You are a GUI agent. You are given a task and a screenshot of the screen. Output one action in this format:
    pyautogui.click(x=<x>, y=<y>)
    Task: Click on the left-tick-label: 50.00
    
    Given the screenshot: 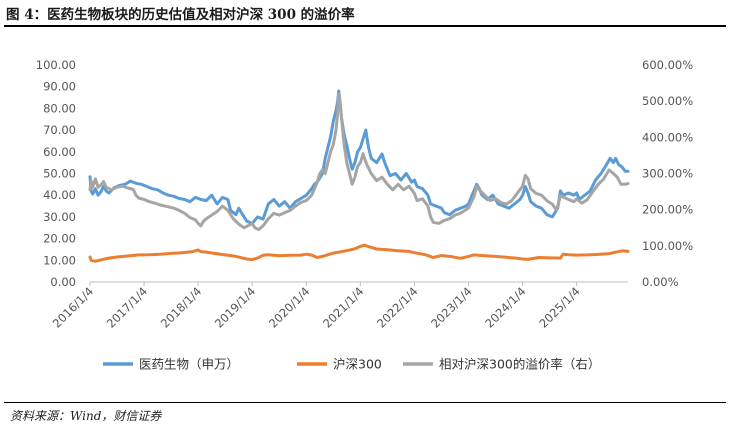 What is the action you would take?
    pyautogui.click(x=59, y=174)
    